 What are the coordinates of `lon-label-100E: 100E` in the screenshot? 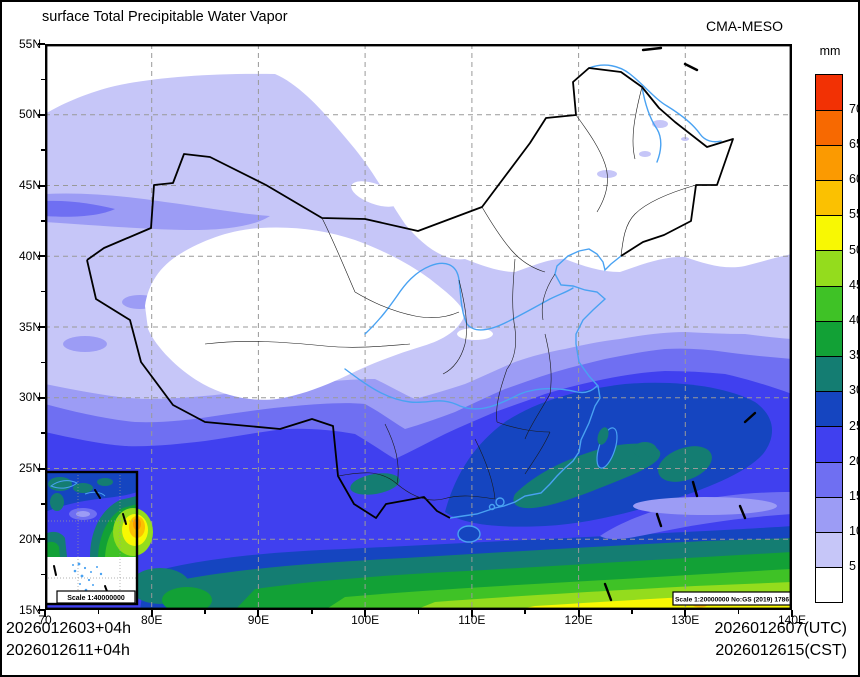 It's located at (365, 620).